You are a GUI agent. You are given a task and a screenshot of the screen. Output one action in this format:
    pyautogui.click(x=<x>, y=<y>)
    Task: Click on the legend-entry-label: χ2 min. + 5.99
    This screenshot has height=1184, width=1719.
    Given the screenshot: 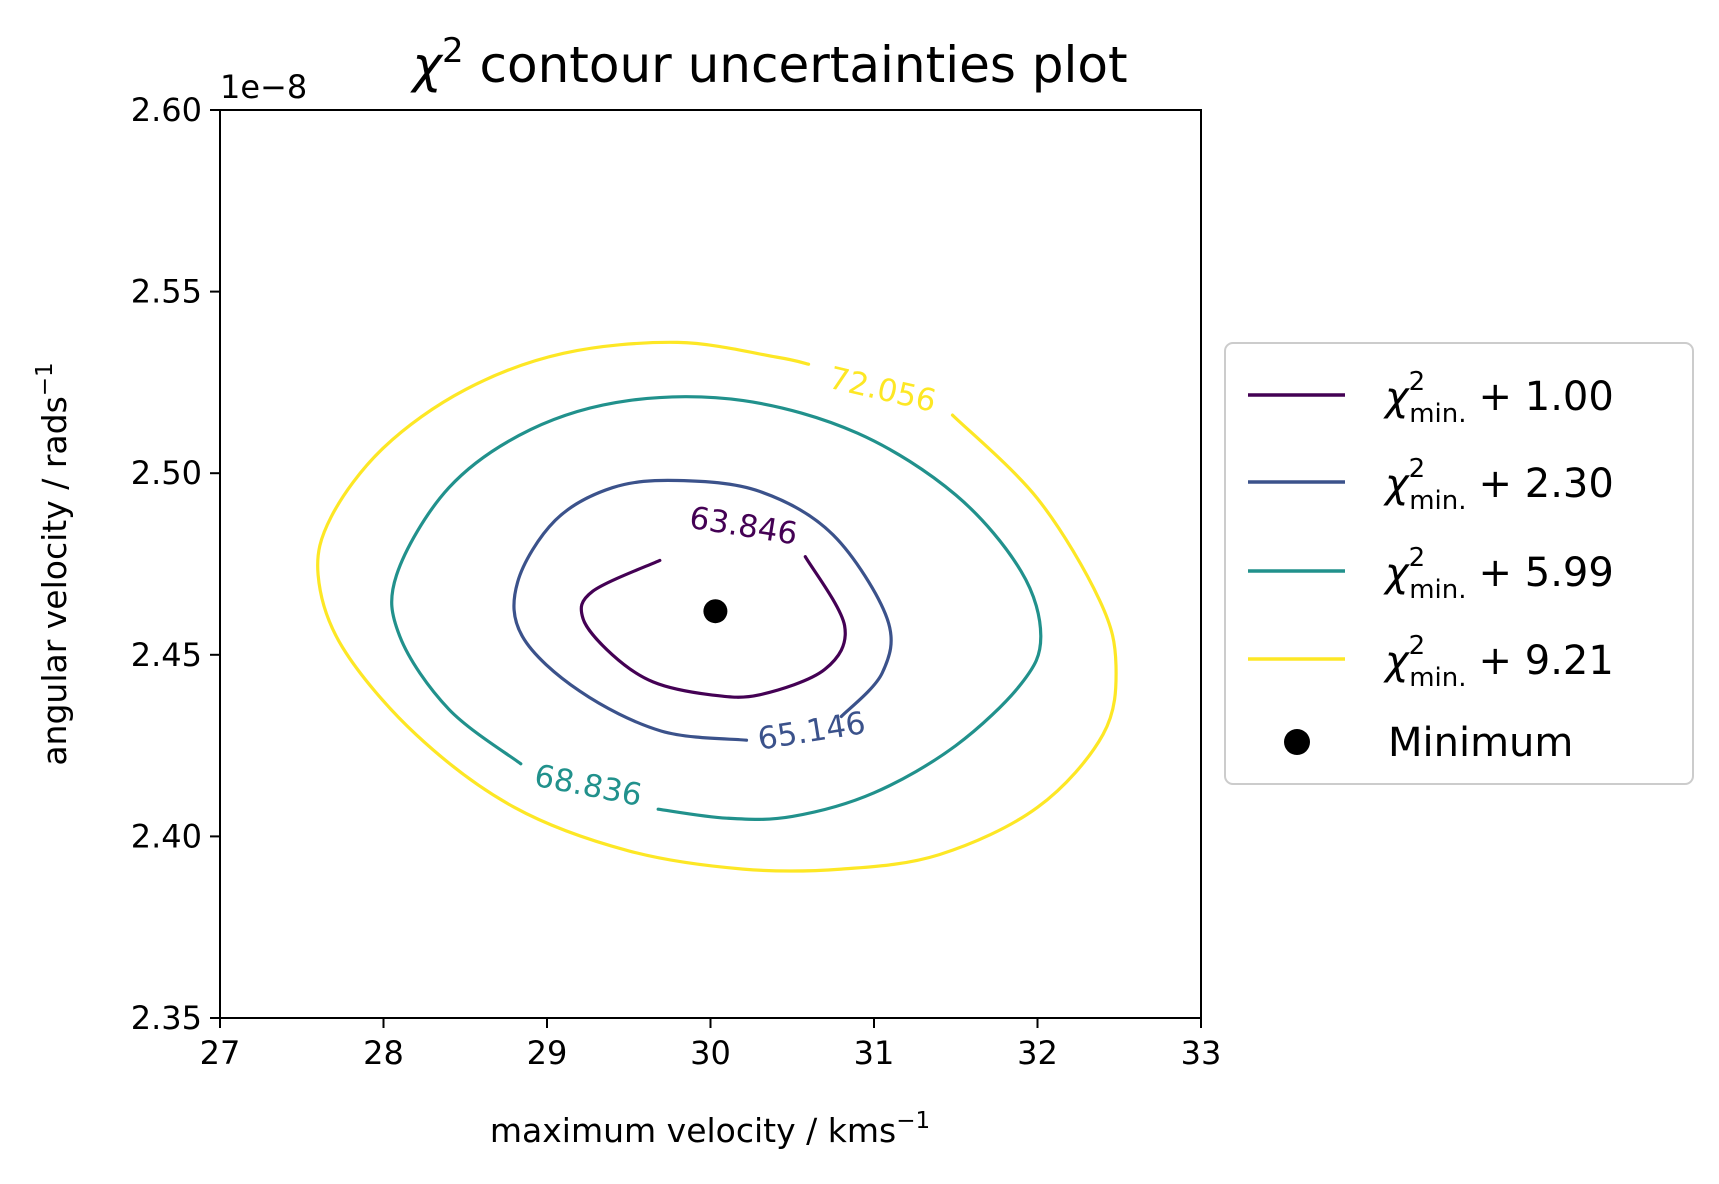 What is the action you would take?
    pyautogui.click(x=1498, y=574)
    